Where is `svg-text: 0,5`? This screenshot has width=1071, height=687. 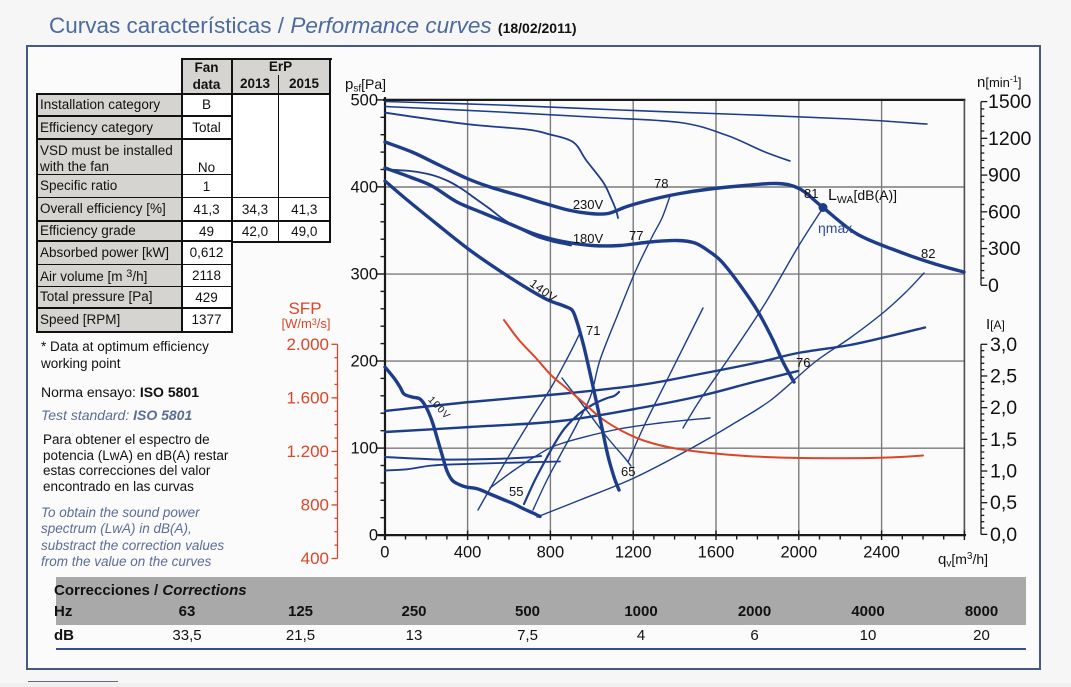
svg-text: 0,5 is located at coordinates (1003, 503).